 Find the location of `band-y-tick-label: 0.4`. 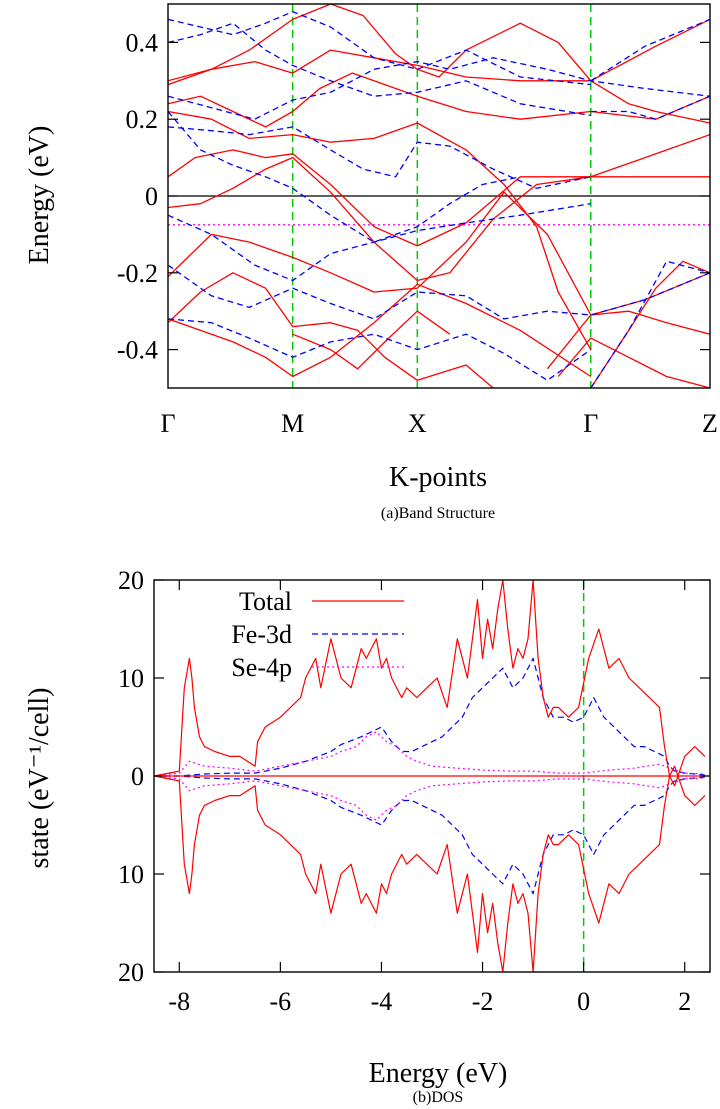

band-y-tick-label: 0.4 is located at coordinates (142, 42).